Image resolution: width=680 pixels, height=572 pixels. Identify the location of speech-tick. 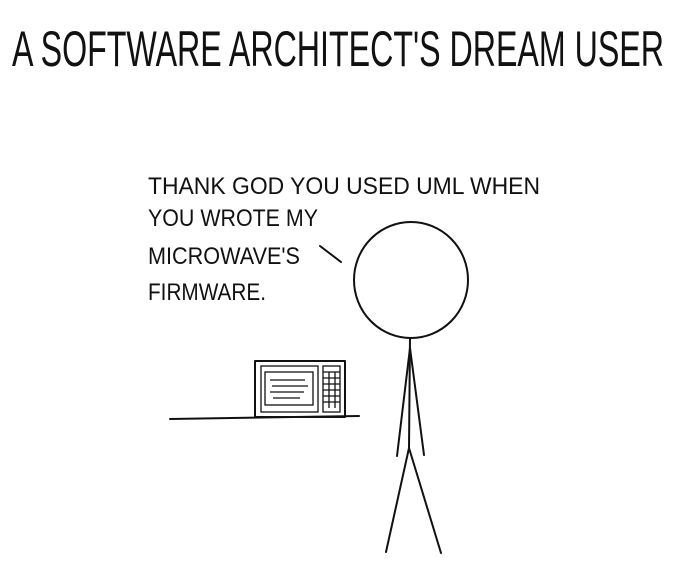
(330, 254).